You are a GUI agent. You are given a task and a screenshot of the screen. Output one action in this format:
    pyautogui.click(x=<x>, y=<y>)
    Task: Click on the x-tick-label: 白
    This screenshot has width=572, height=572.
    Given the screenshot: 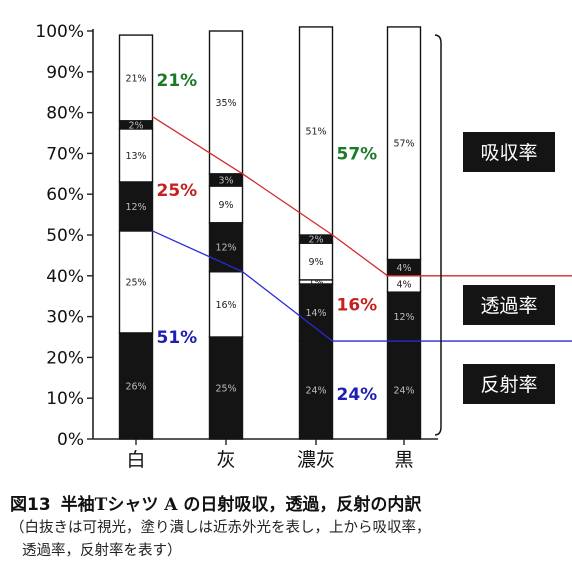 What is the action you would take?
    pyautogui.click(x=135, y=460)
    